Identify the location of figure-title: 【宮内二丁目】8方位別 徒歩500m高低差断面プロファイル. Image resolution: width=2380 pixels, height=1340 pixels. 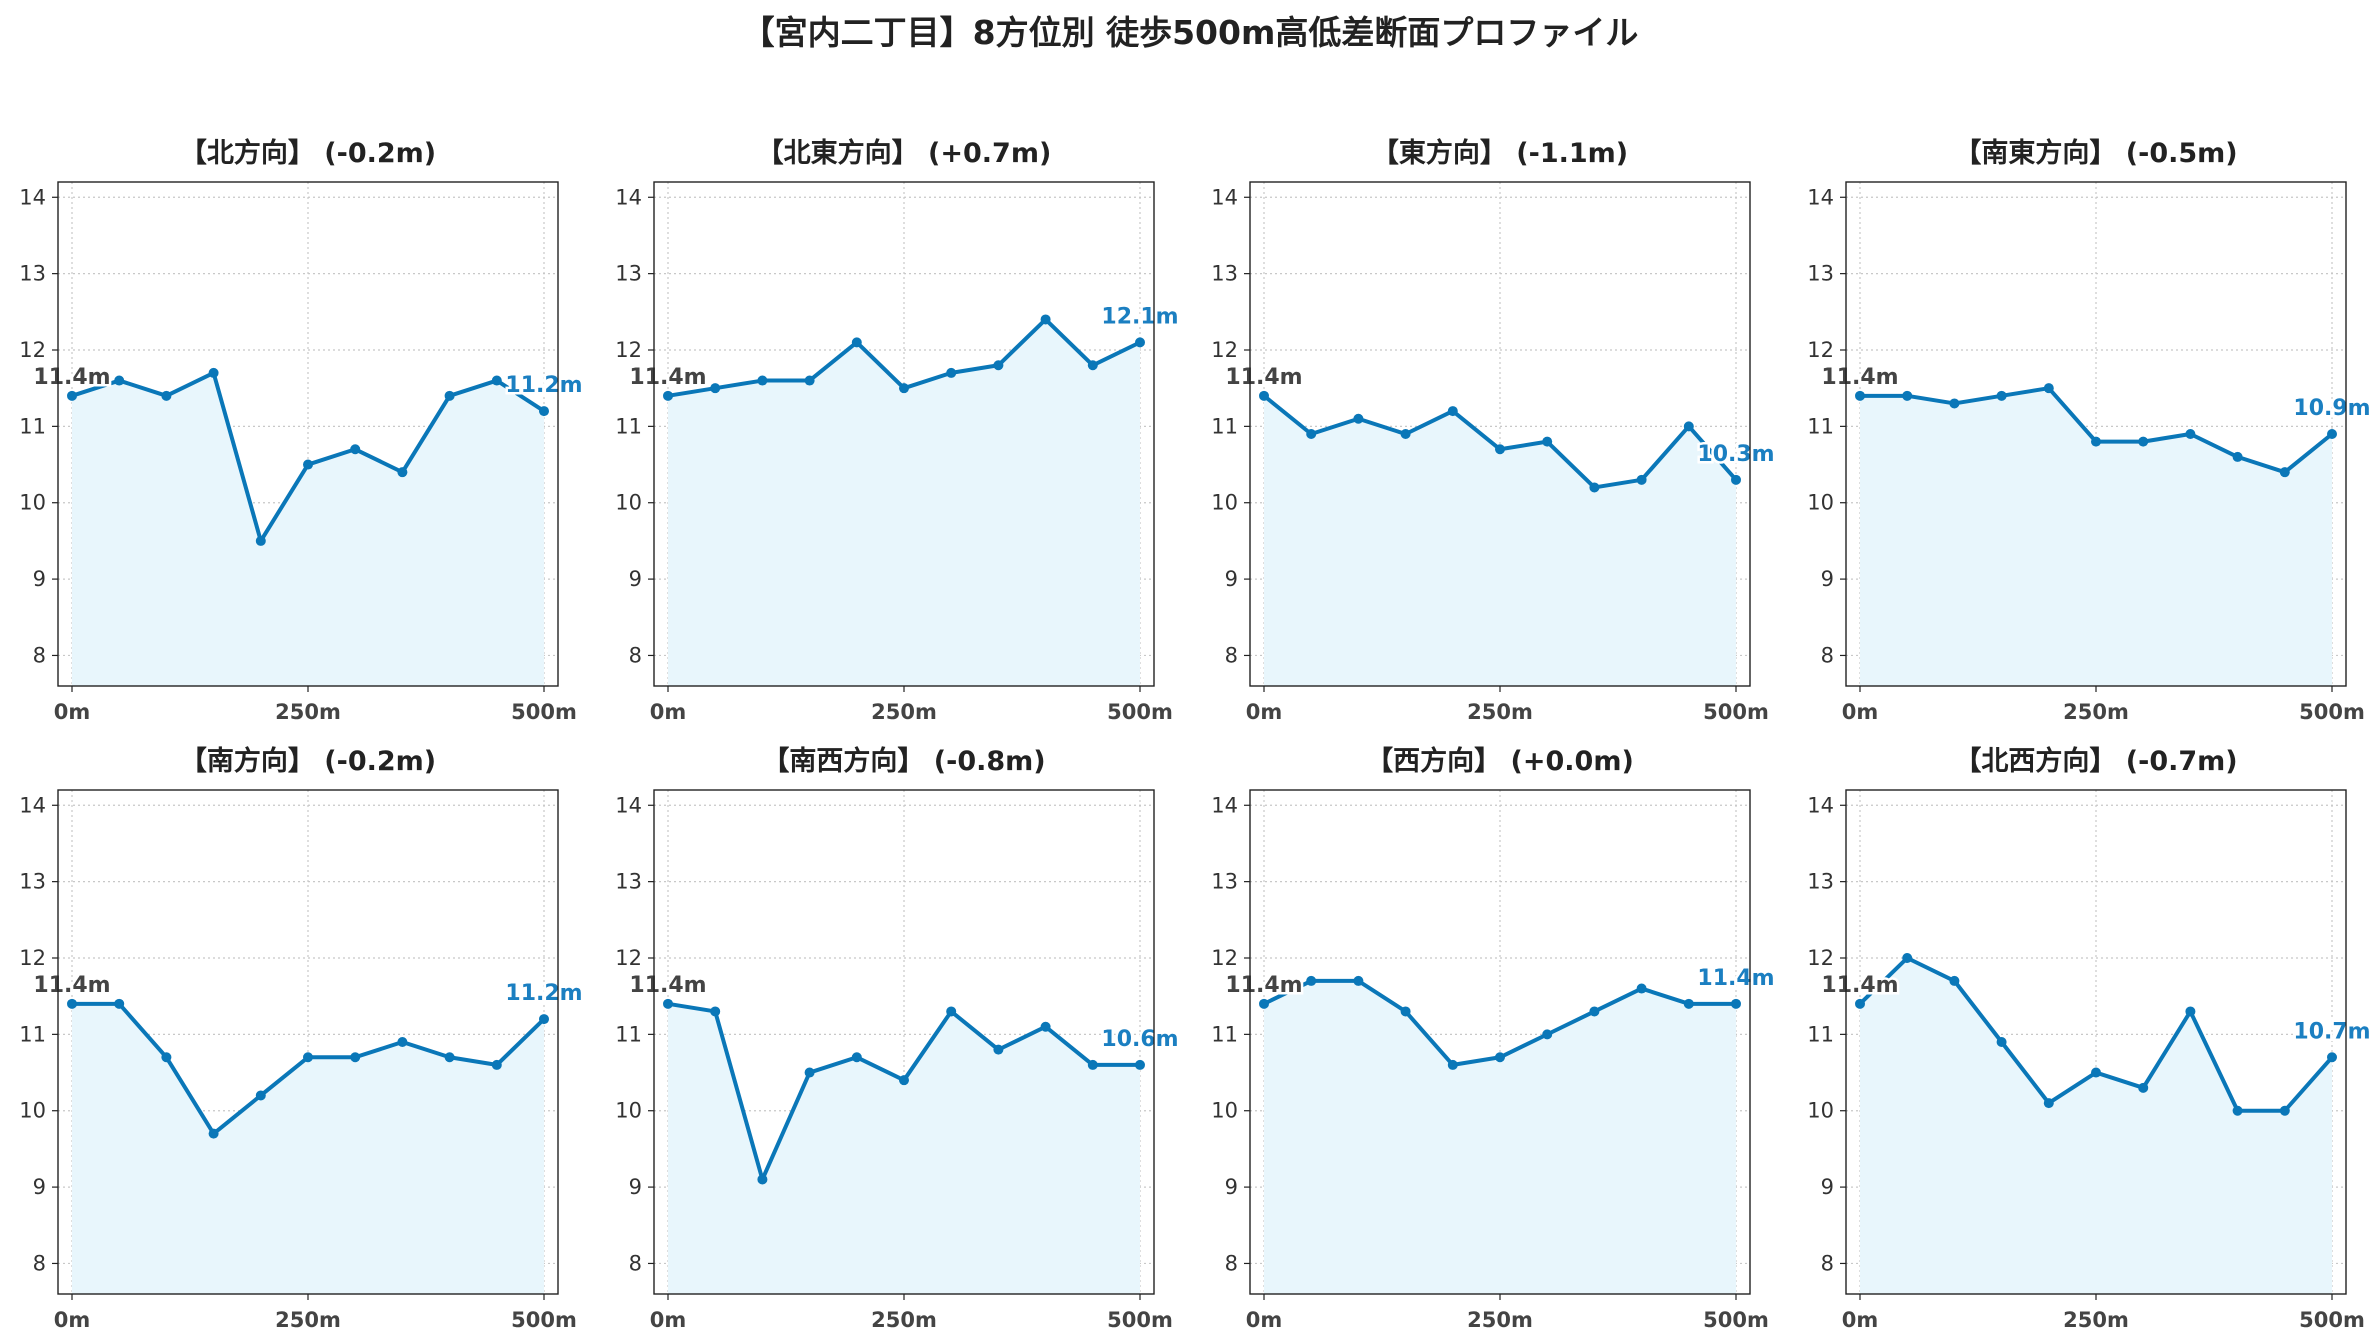
(1190, 32).